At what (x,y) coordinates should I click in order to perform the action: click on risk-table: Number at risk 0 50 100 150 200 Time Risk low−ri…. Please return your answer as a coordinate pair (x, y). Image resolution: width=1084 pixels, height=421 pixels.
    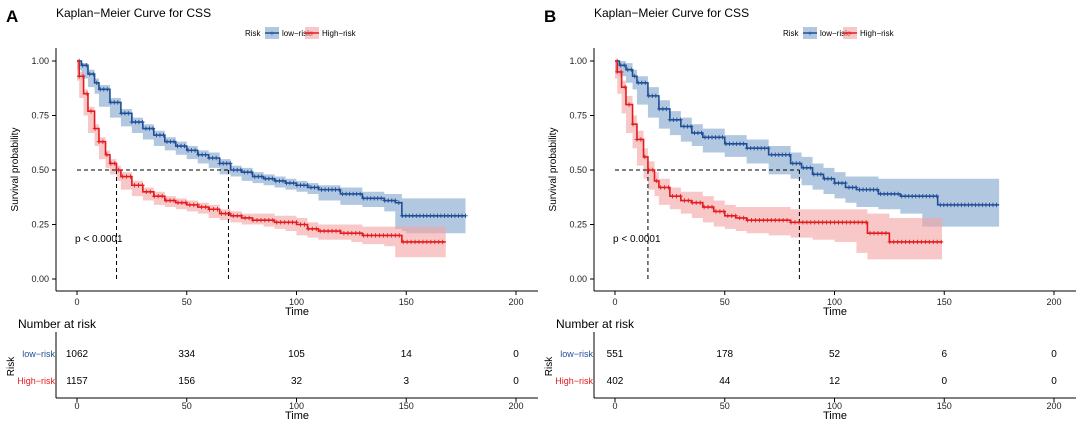
    Looking at the image, I should click on (810, 369).